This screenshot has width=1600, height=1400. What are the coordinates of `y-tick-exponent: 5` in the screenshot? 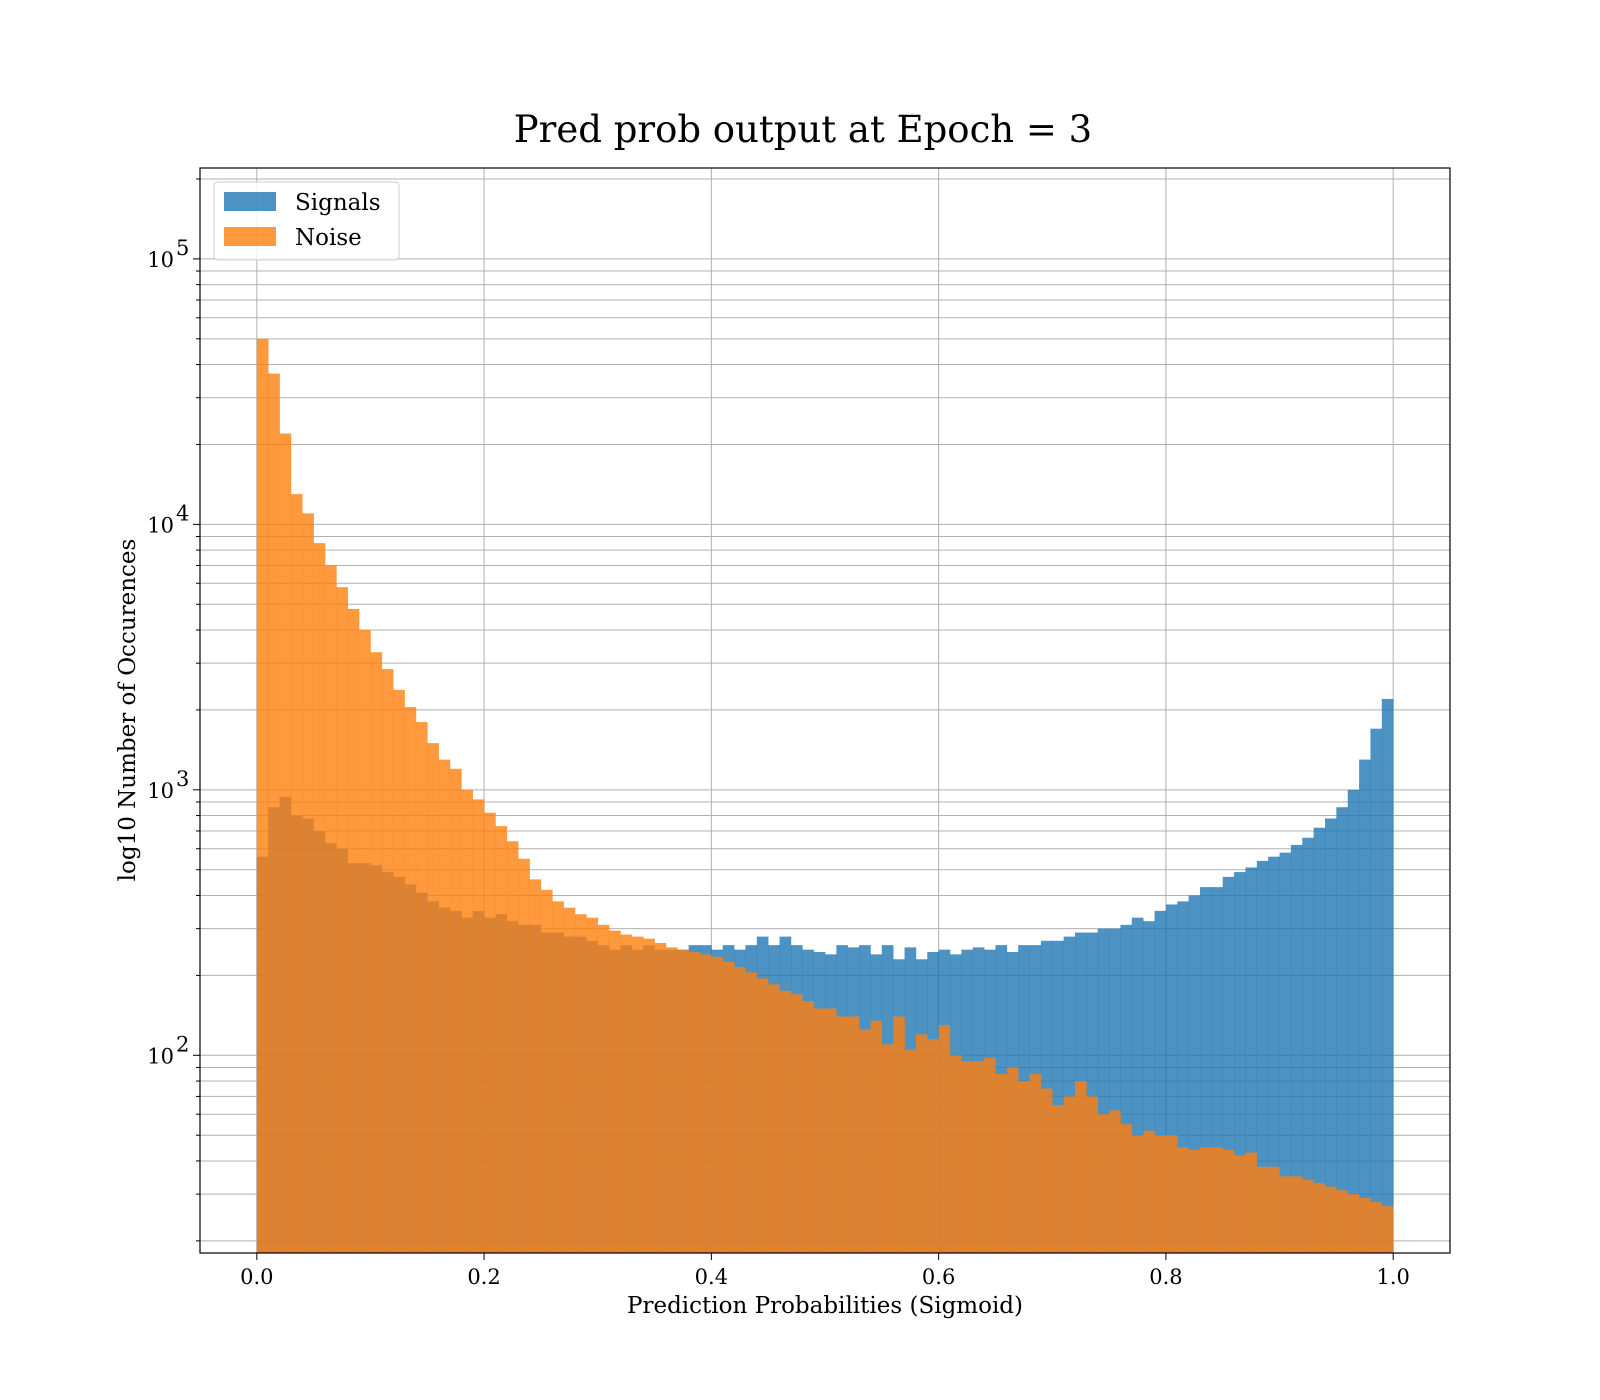 It's located at (182, 248).